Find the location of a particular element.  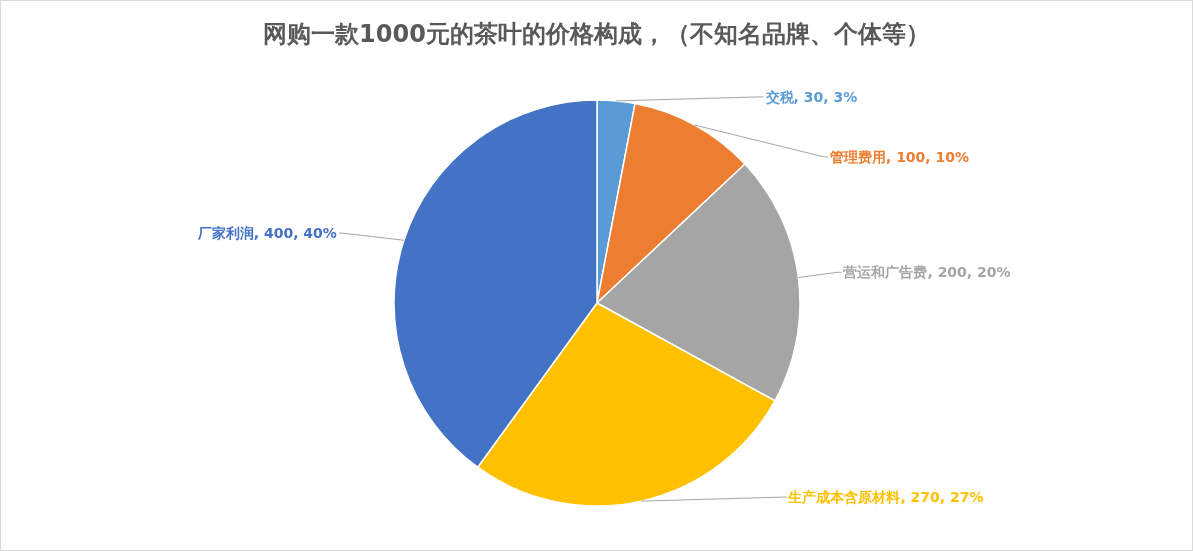

slice-label: 管理费用, 100, 10% is located at coordinates (899, 156).